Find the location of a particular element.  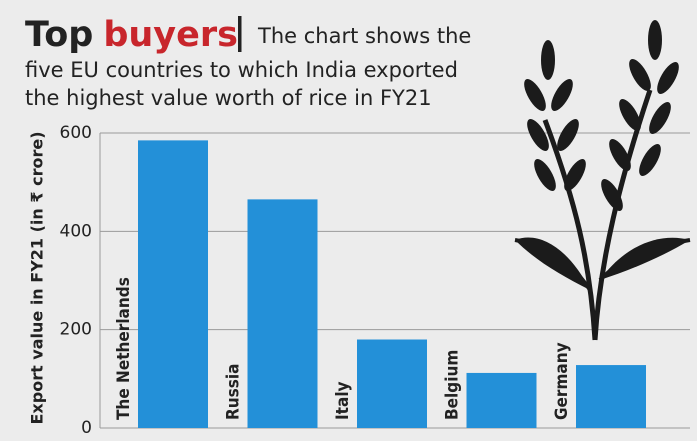

y-tick-label: 400 is located at coordinates (76, 231).